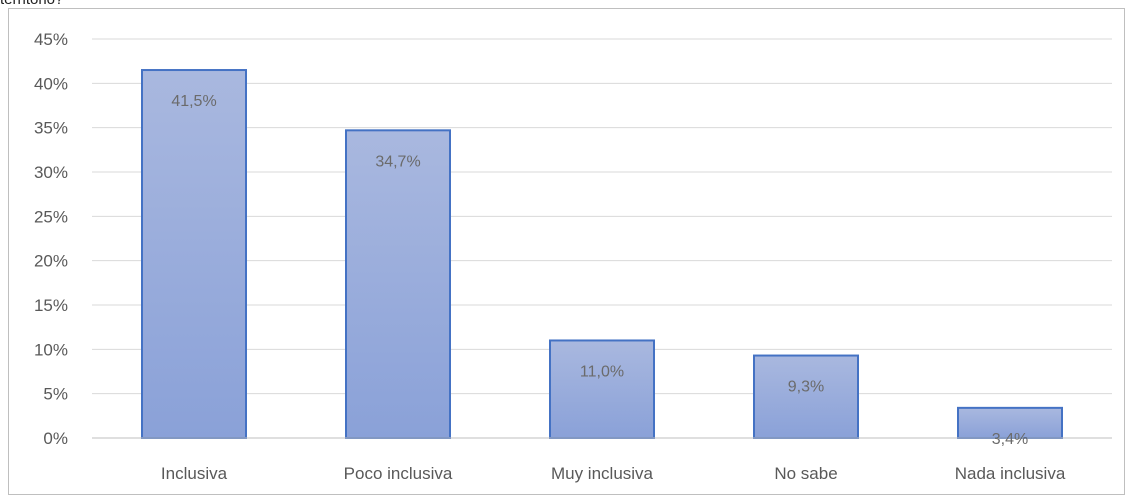 This screenshot has height=497, width=1127. What do you see at coordinates (51, 216) in the screenshot?
I see `y-tick-label: 25%` at bounding box center [51, 216].